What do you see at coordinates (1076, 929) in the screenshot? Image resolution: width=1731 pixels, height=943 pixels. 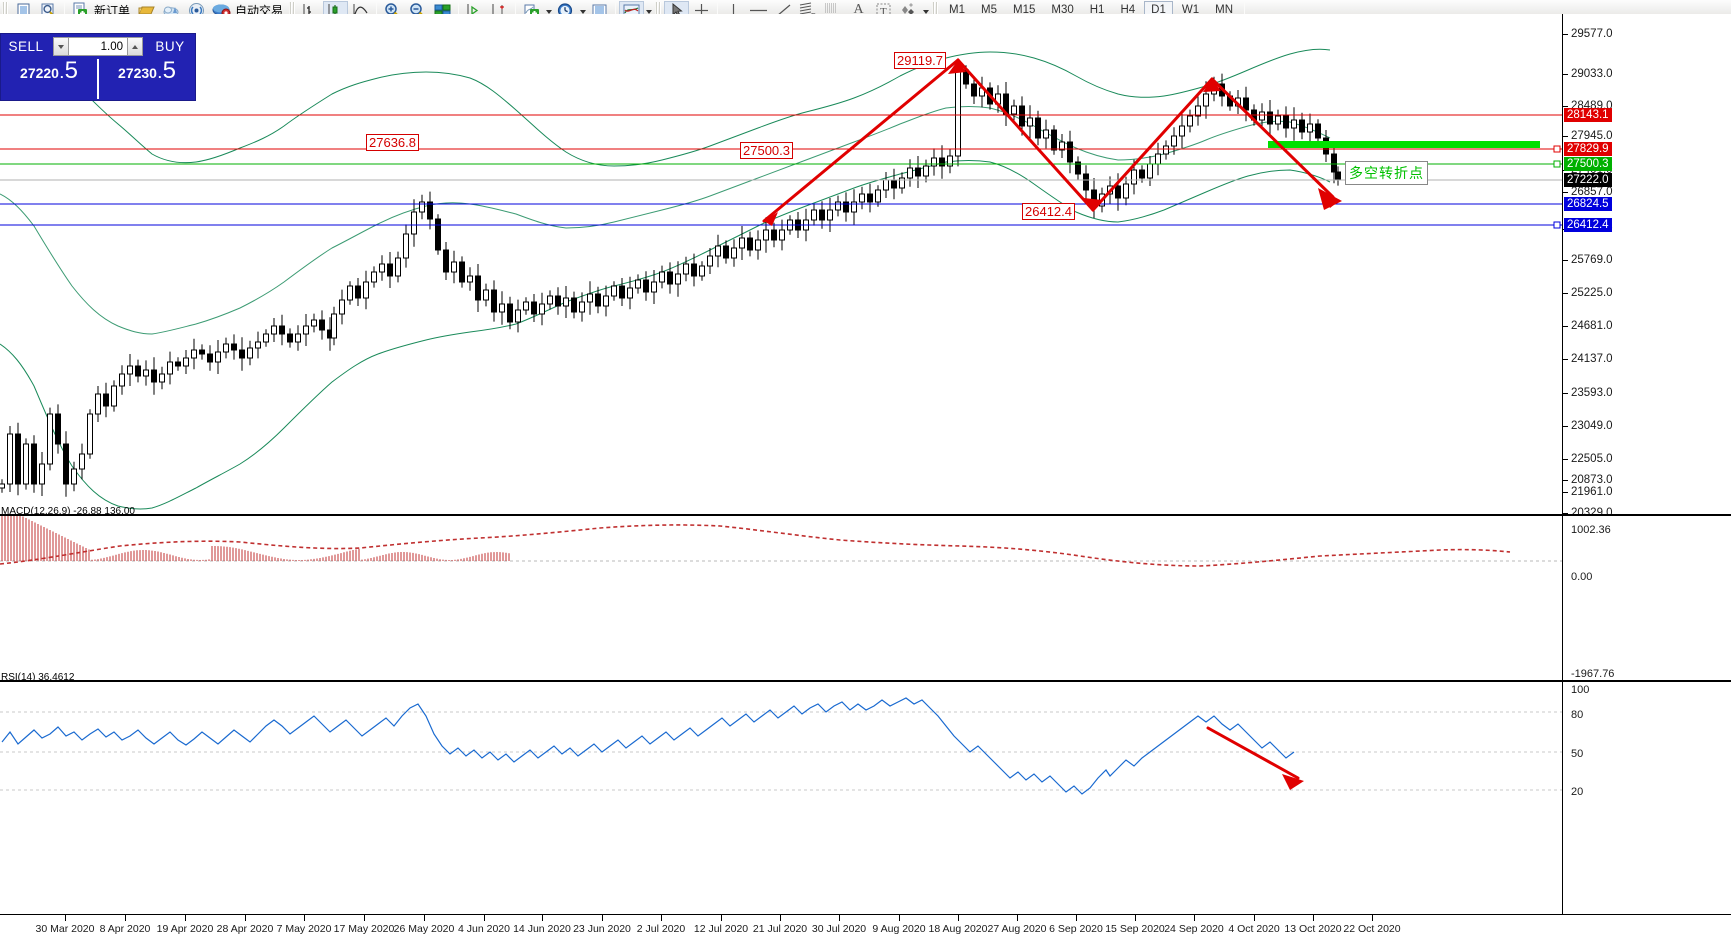 I see `date-axis-label: 6 Sep 2020` at bounding box center [1076, 929].